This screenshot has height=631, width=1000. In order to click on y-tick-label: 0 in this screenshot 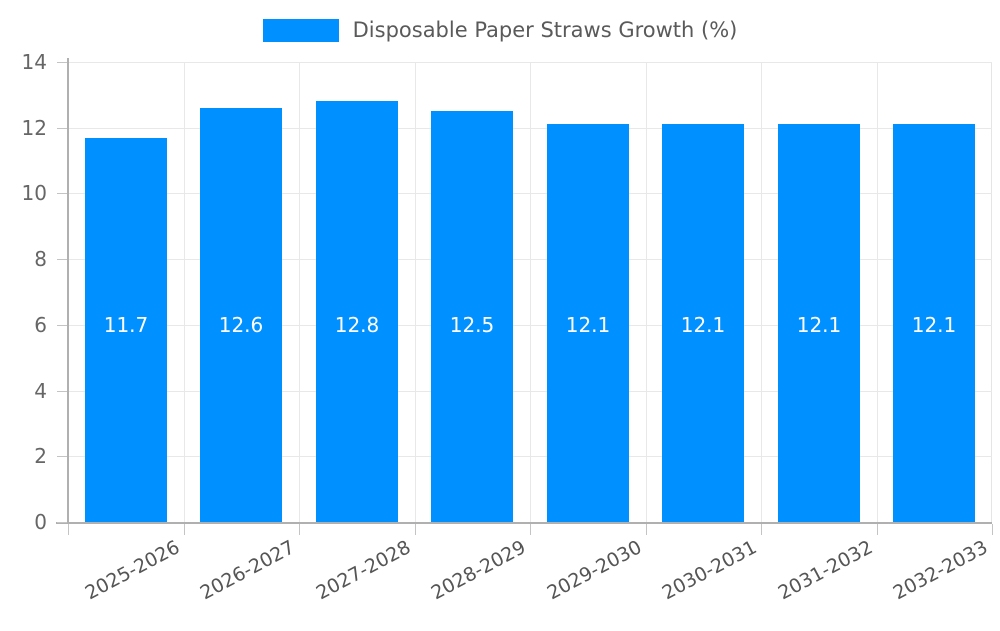, I will do `click(40, 522)`.